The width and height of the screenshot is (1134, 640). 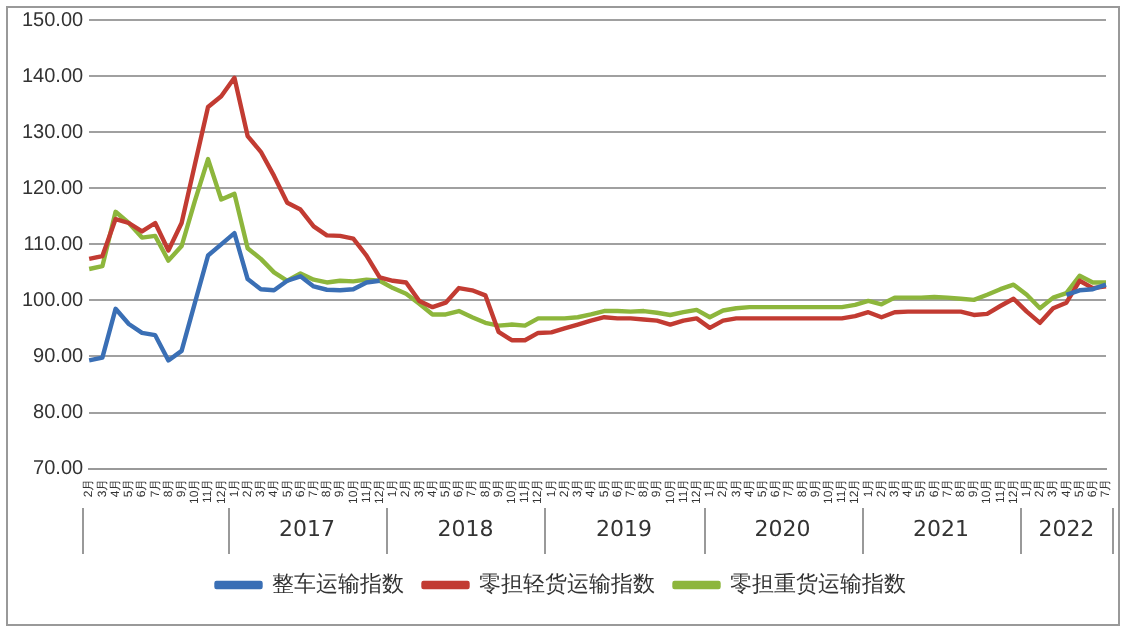 What do you see at coordinates (465, 528) in the screenshot?
I see `text: 2018` at bounding box center [465, 528].